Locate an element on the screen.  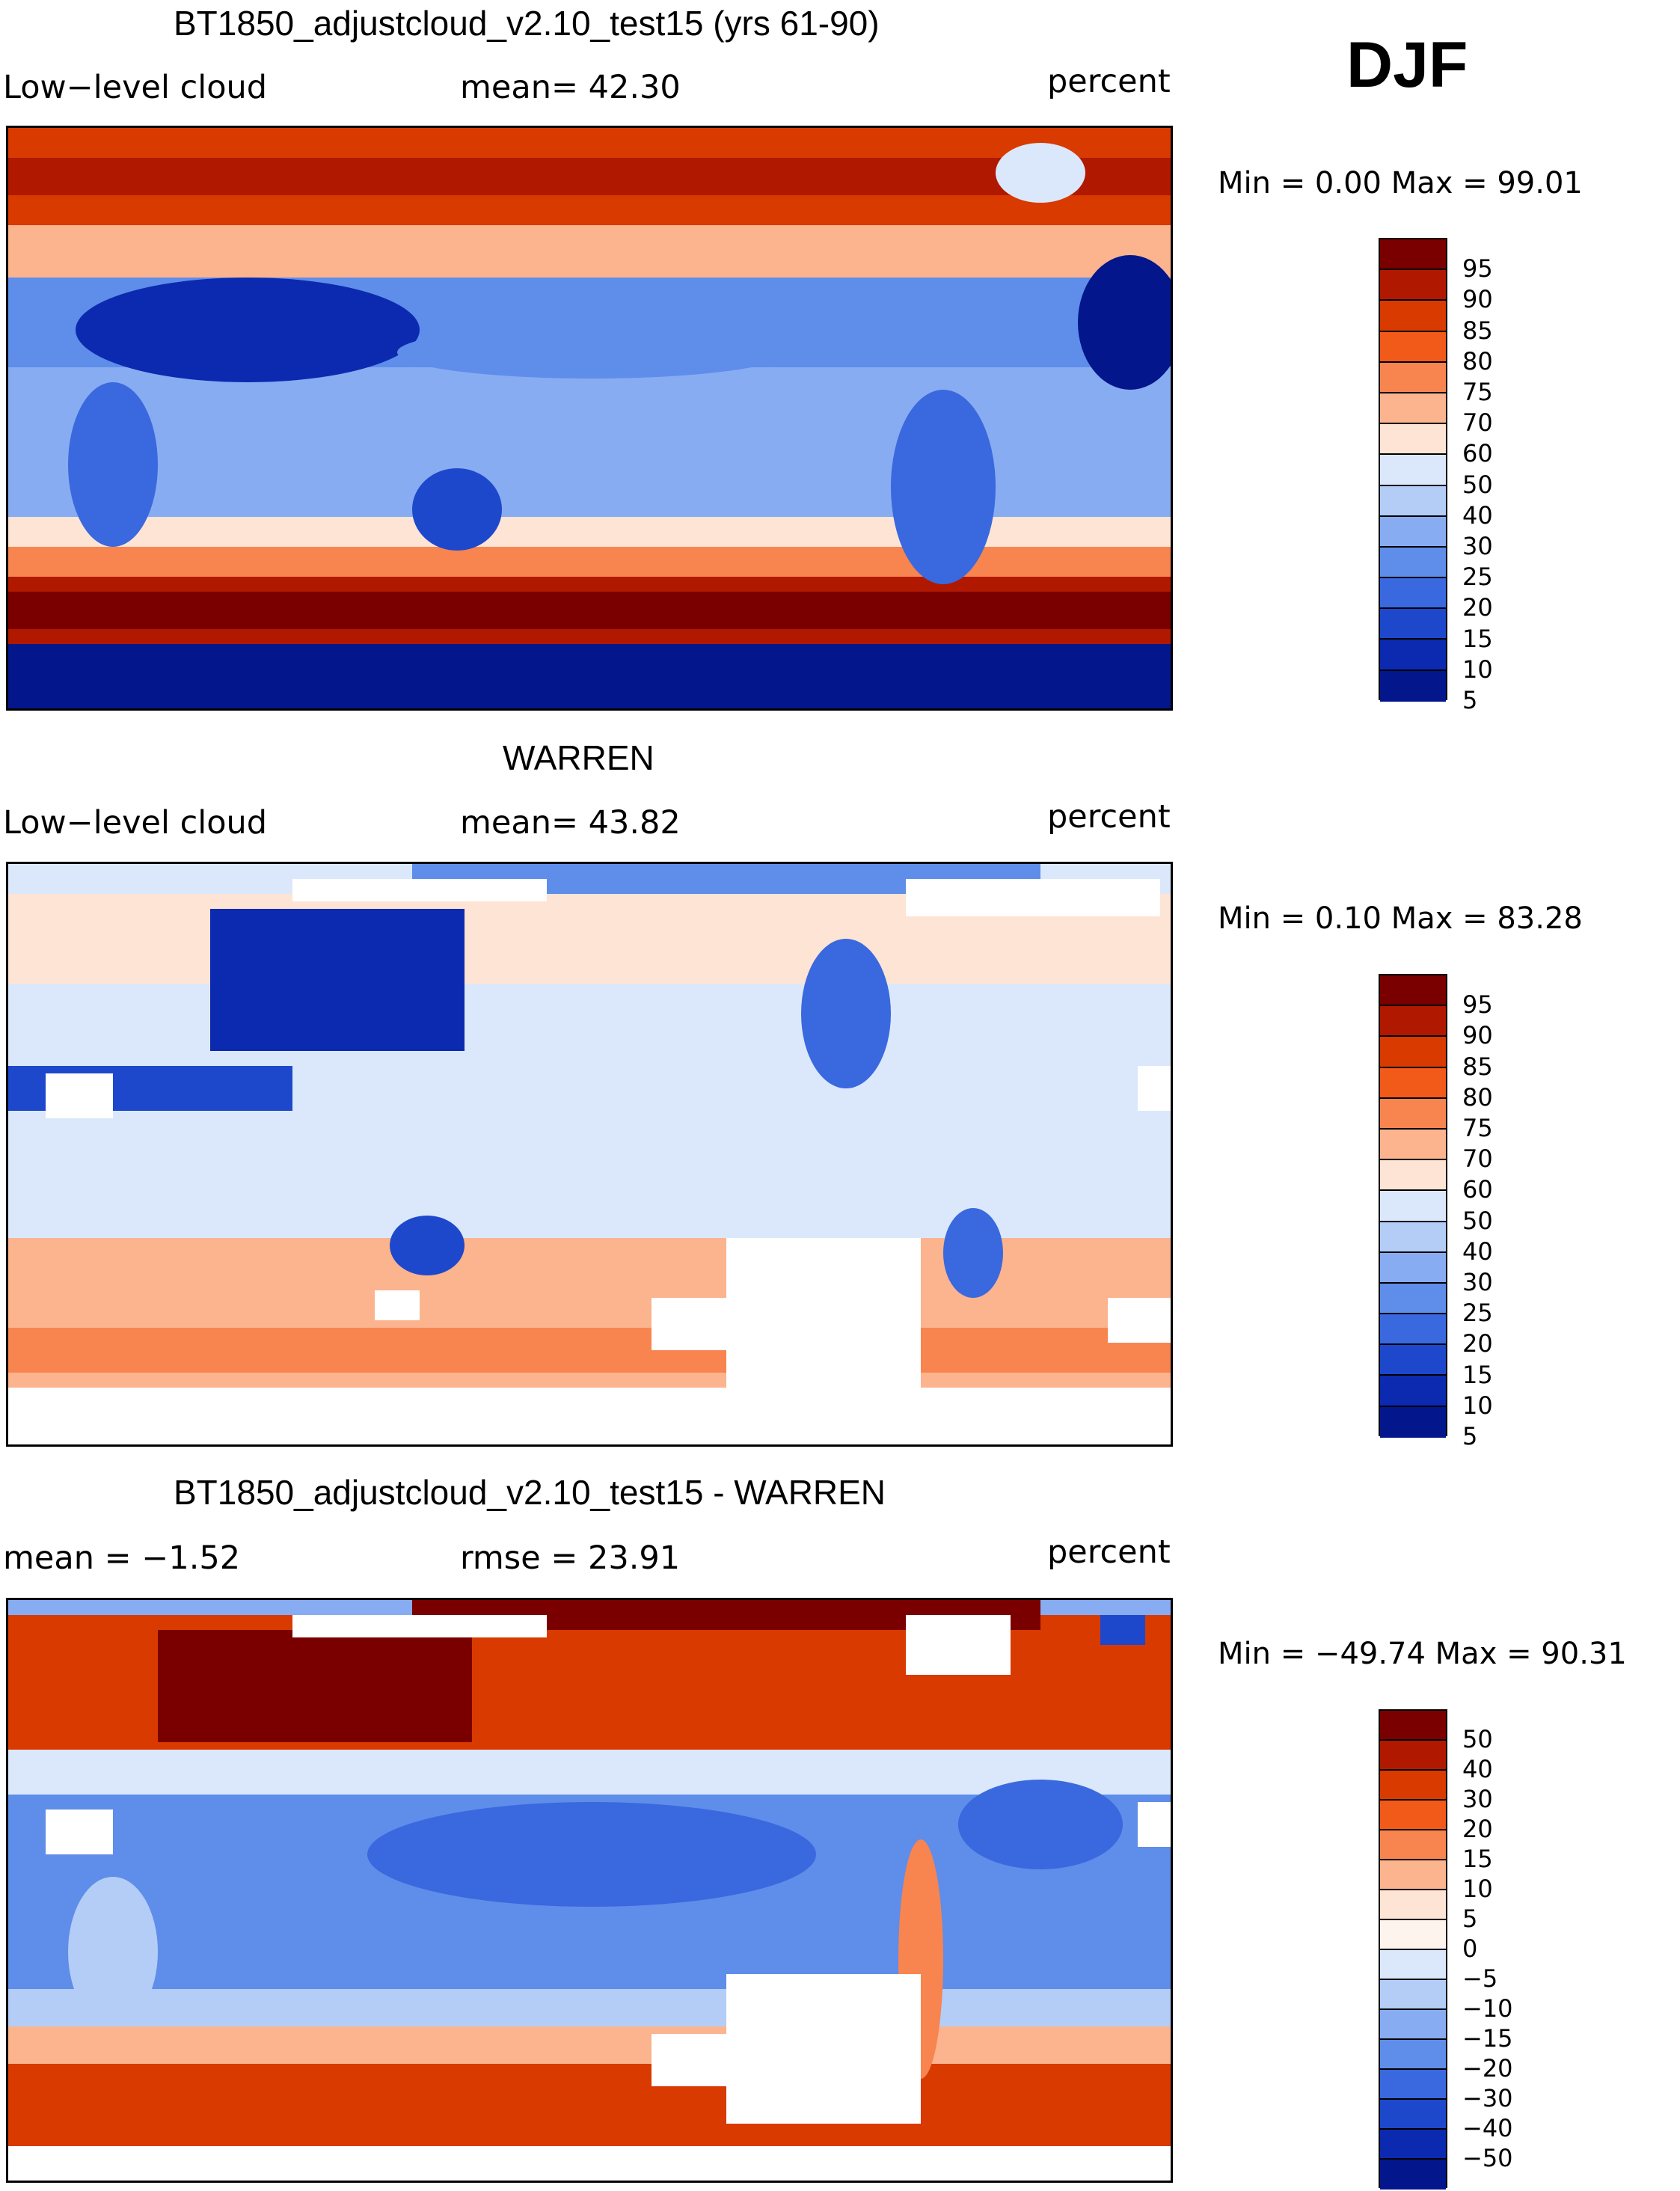
colorbar-tick-label: −5 is located at coordinates (1480, 1978).